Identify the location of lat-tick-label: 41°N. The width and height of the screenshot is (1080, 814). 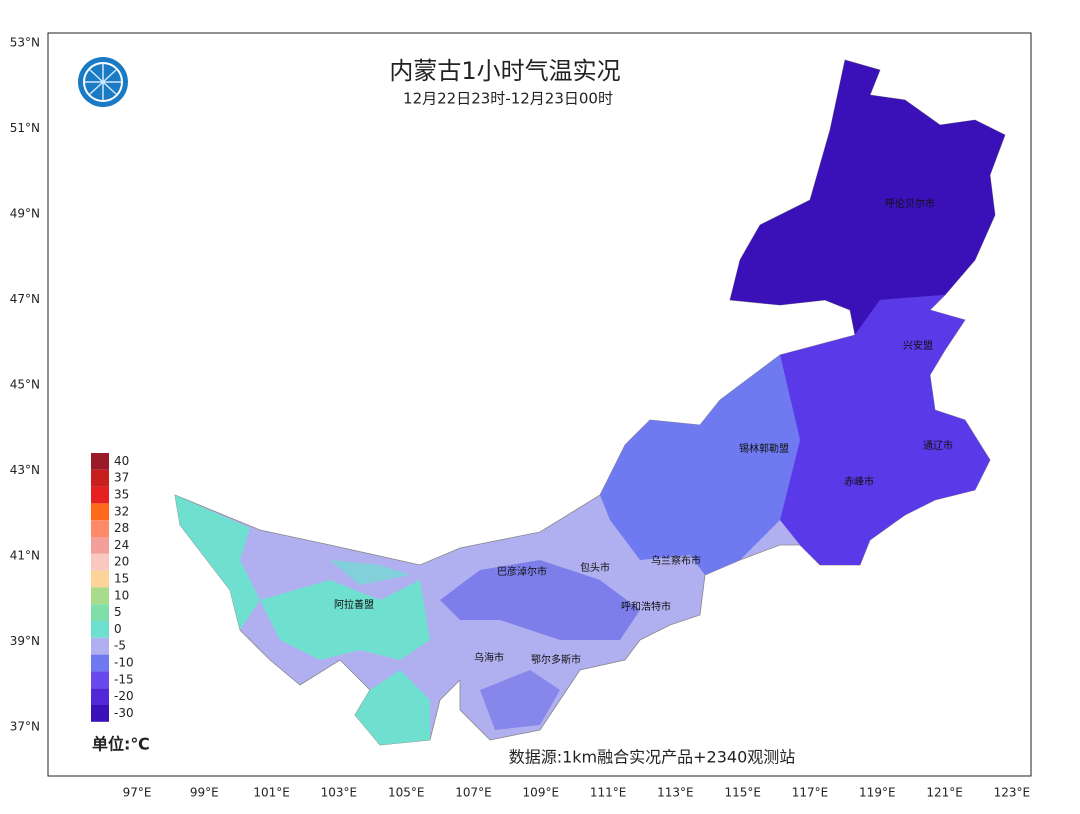
(25, 556).